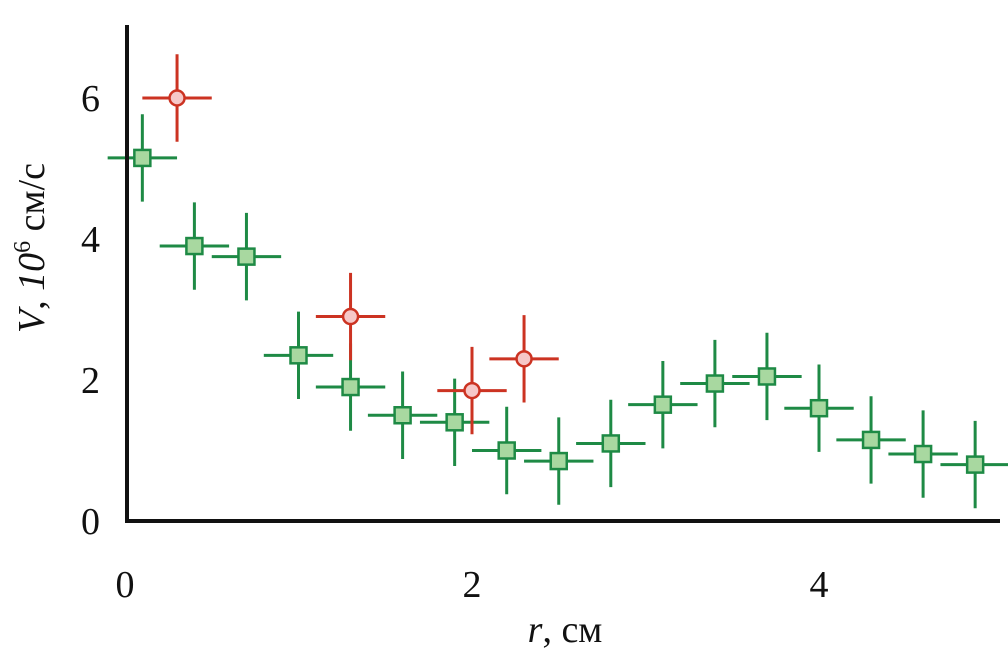 The width and height of the screenshot is (1008, 663). I want to click on x-tick-label: 0, so click(125, 585).